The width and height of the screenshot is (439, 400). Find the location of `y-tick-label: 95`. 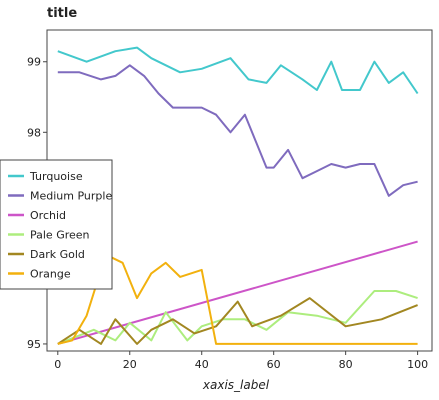

y-tick-label: 95 is located at coordinates (34, 344).